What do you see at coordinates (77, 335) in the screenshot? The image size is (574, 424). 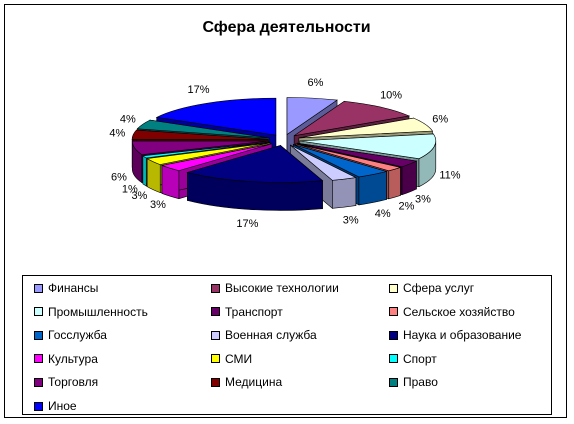 I see `legend-label: Госслужба` at bounding box center [77, 335].